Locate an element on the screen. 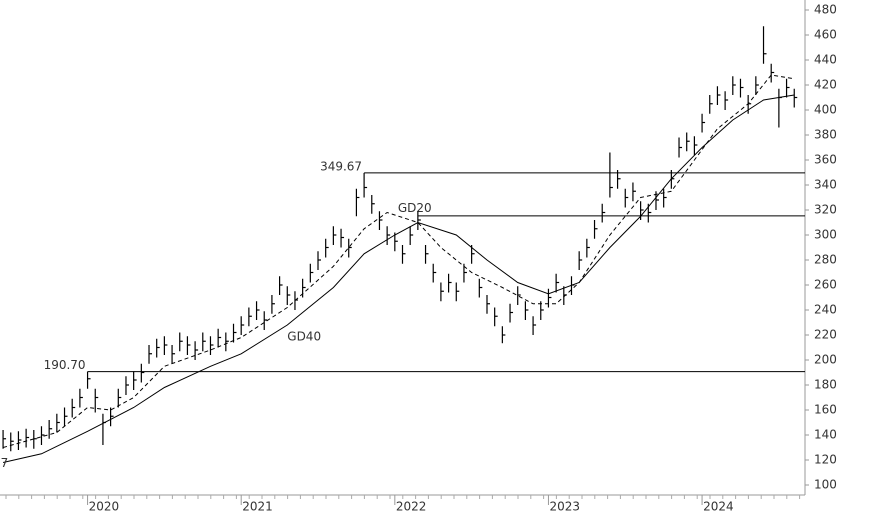 The height and width of the screenshot is (515, 874). y-tick-label: 140 is located at coordinates (825, 435).